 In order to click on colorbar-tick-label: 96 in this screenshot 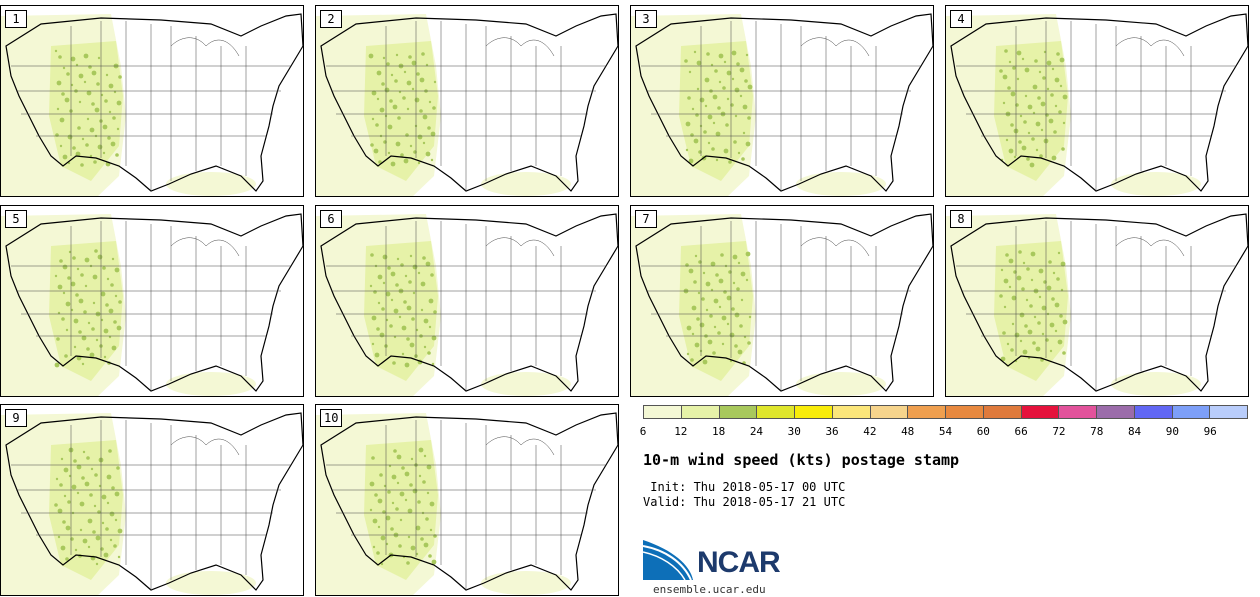, I will do `click(1210, 431)`.